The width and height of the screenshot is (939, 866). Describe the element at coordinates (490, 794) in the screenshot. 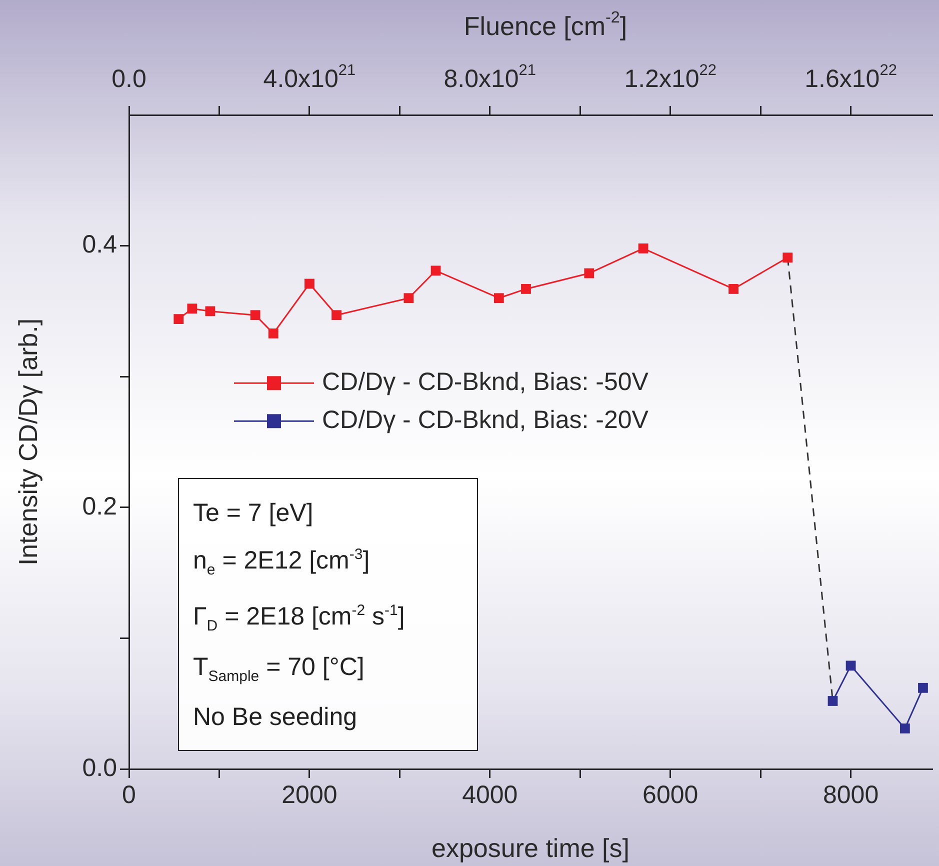

I see `x-tick-label: 4000` at that location.